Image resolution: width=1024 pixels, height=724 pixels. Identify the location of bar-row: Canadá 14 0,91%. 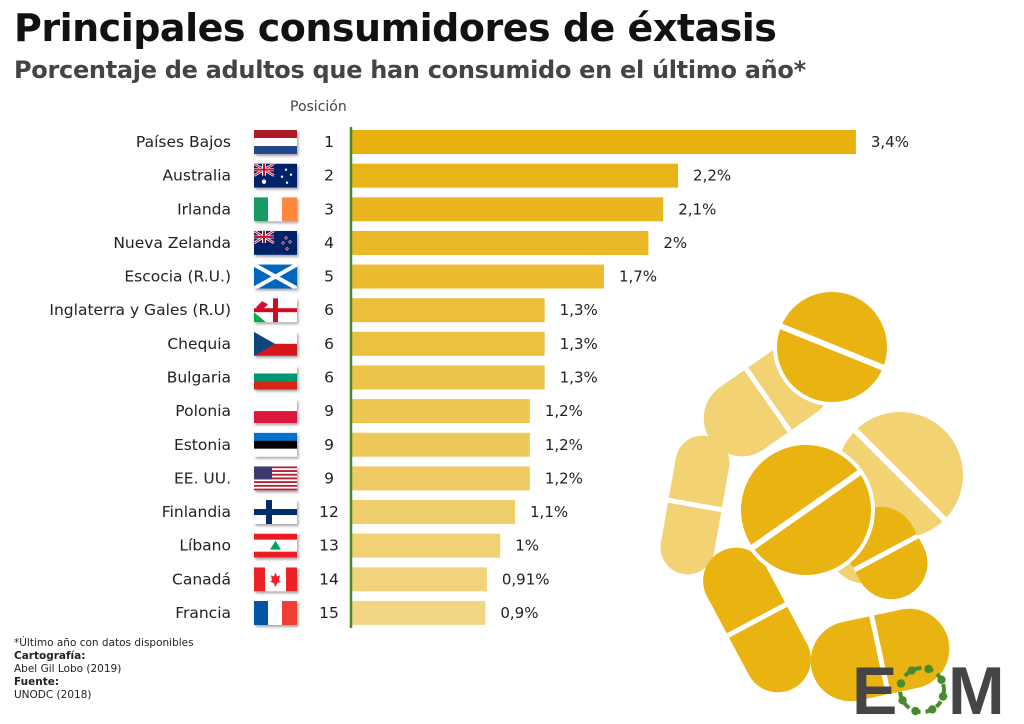
(361, 579).